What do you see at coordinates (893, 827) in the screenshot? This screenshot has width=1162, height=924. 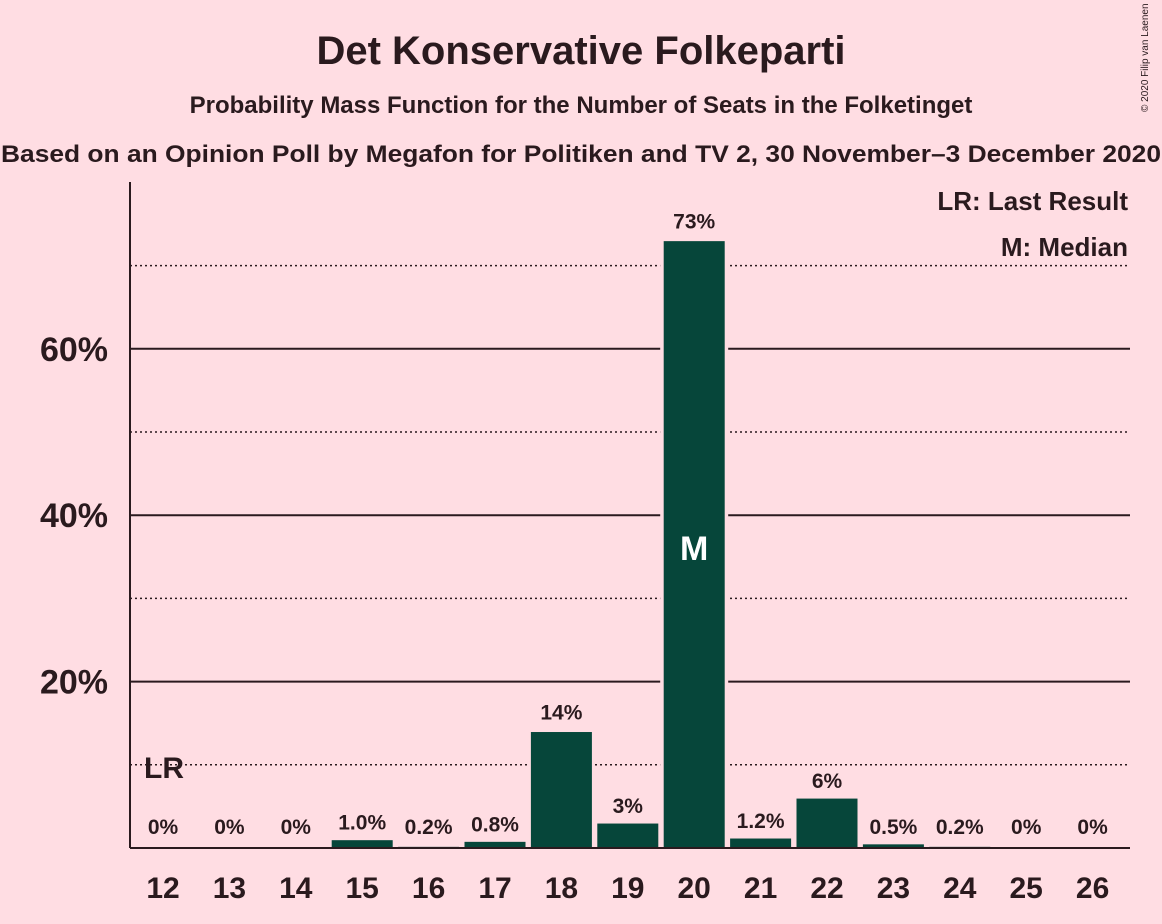 I see `data-label: 0.5%` at bounding box center [893, 827].